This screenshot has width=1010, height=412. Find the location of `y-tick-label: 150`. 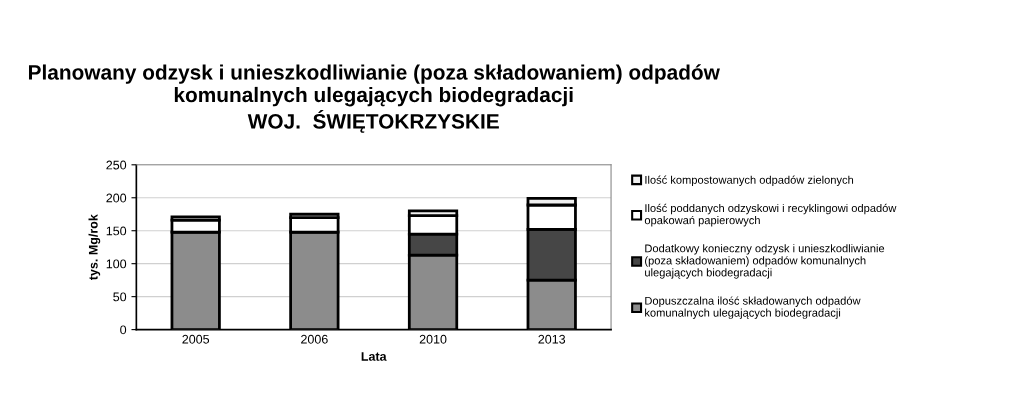

y-tick-label: 150 is located at coordinates (116, 231).